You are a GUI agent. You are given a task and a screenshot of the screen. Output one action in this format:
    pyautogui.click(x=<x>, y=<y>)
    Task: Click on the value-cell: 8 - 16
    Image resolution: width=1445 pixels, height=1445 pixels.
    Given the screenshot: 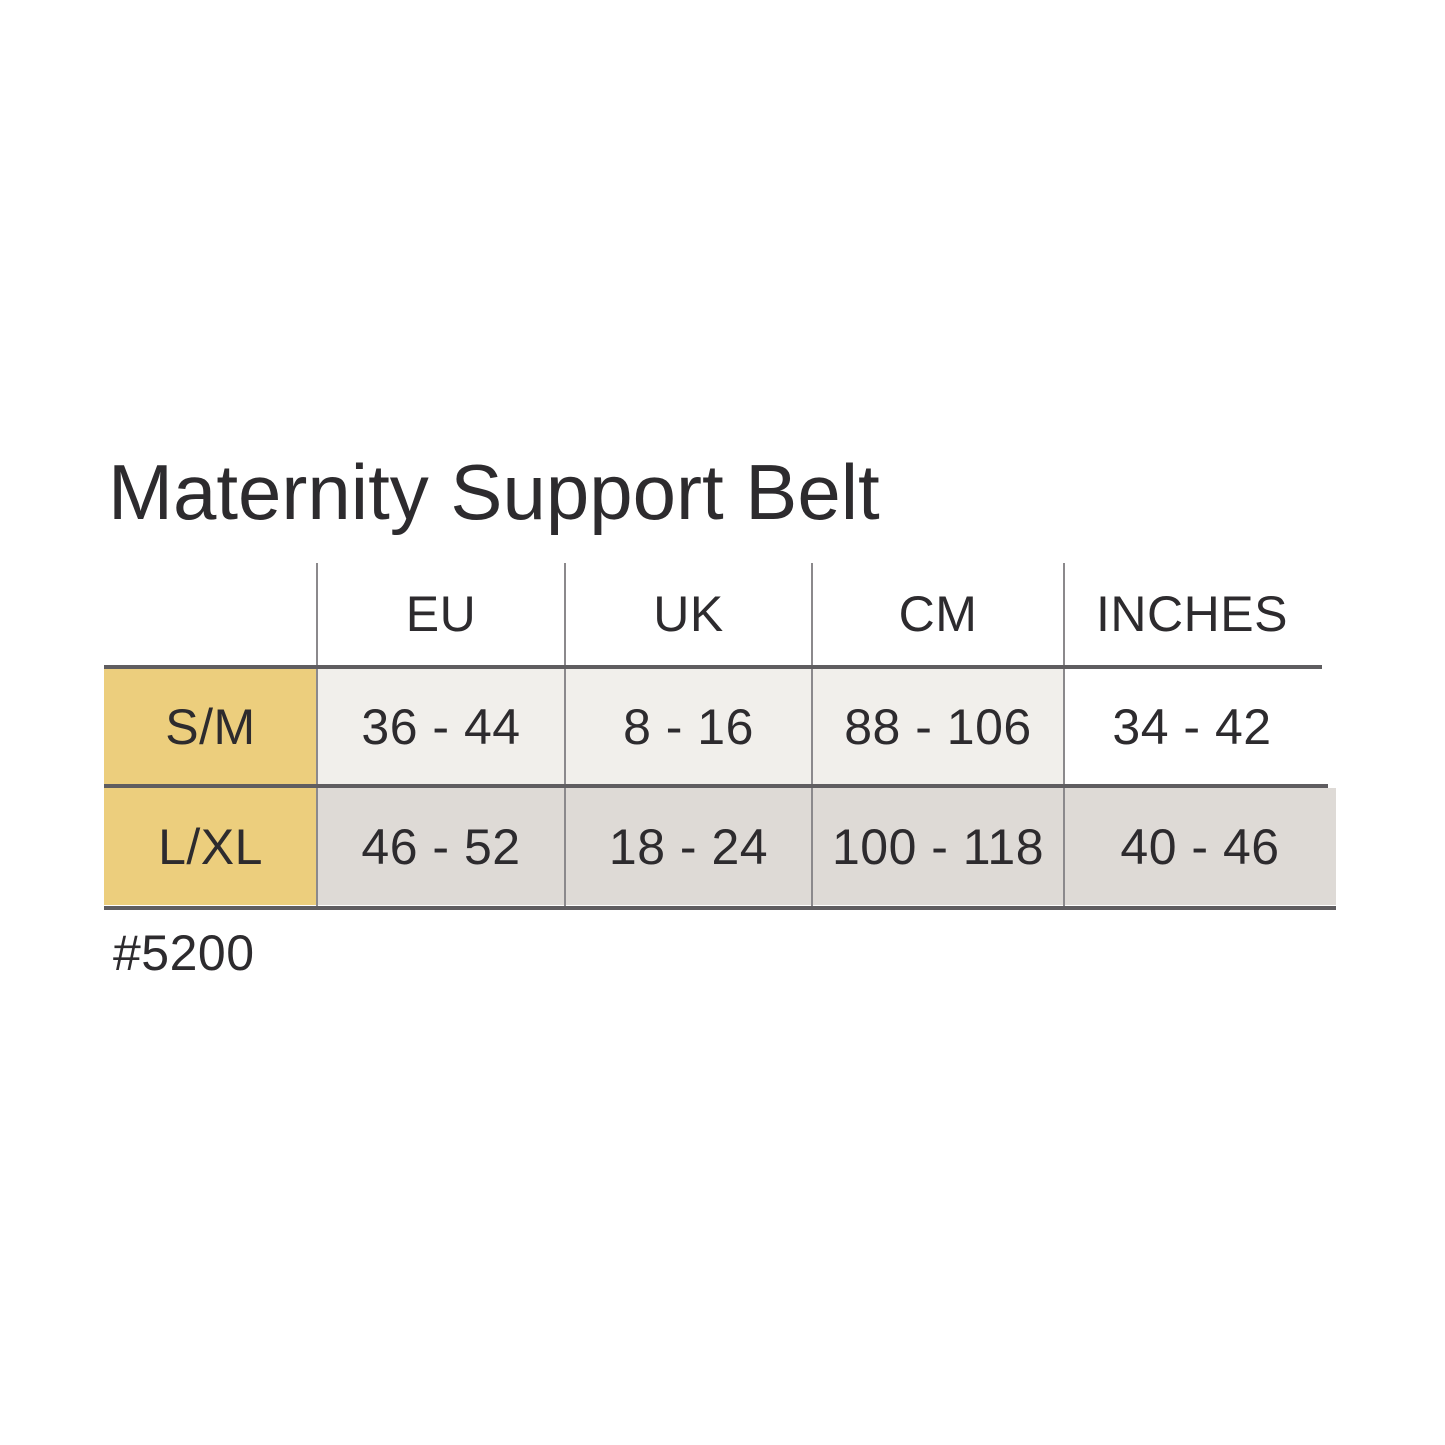 What is the action you would take?
    pyautogui.click(x=688, y=726)
    